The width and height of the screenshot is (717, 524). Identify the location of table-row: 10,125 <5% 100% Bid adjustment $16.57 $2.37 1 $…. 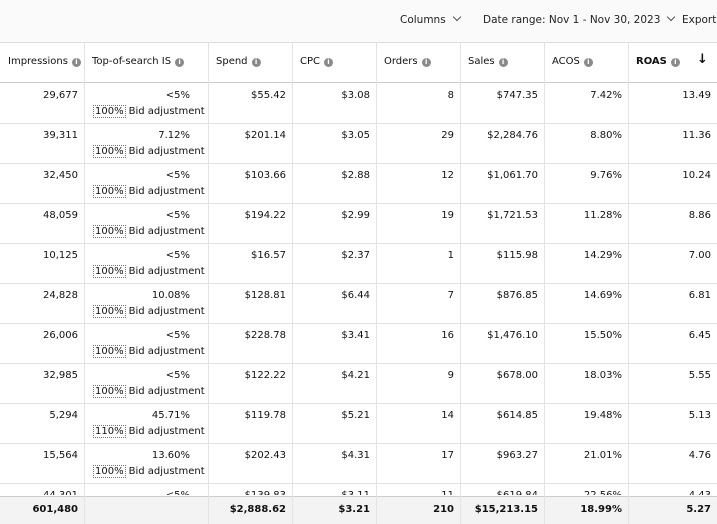
(358, 263).